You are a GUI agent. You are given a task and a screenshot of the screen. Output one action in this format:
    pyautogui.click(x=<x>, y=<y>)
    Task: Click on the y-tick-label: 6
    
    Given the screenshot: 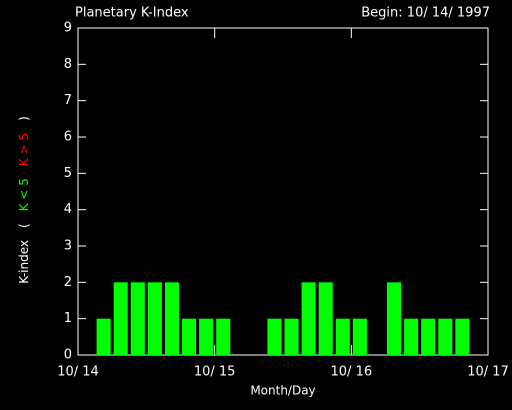 What is the action you would take?
    pyautogui.click(x=68, y=137)
    